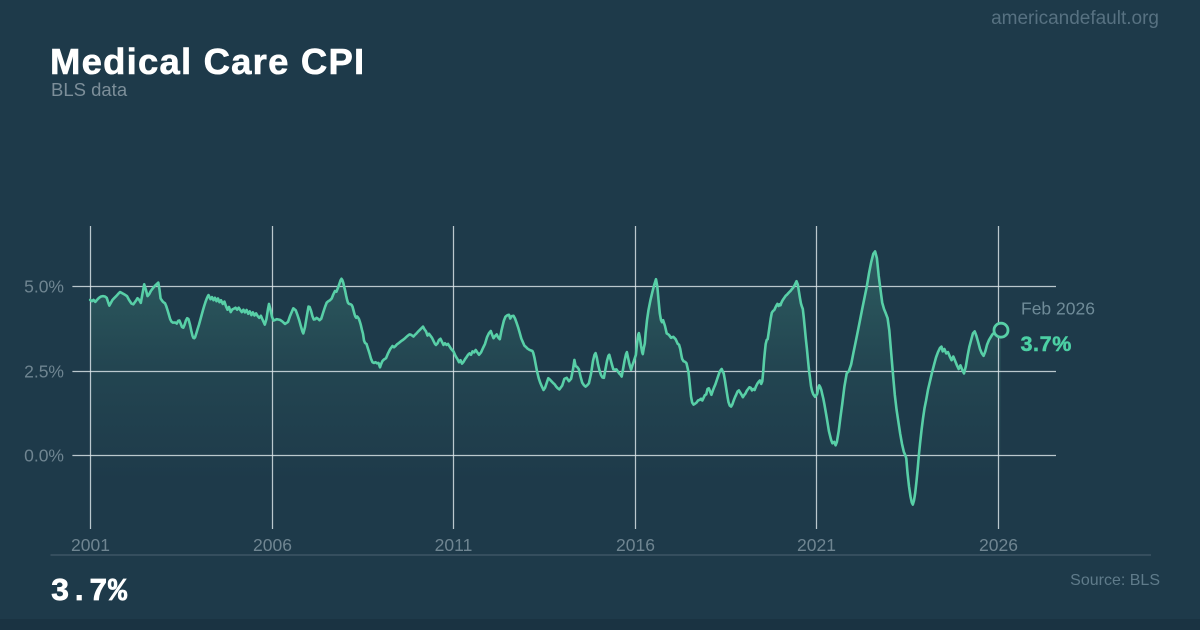  Describe the element at coordinates (44, 287) in the screenshot. I see `svg-text: 5.0%` at that location.